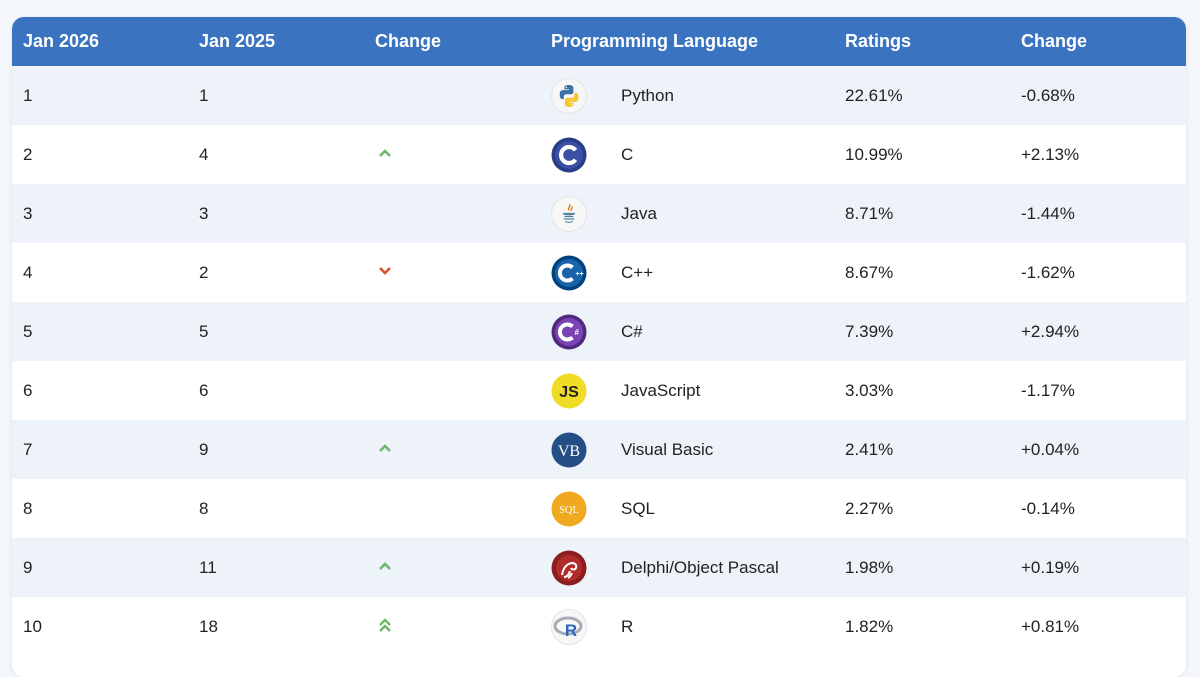 This screenshot has height=677, width=1200. What do you see at coordinates (204, 213) in the screenshot?
I see `rank-prev-cell: 3` at bounding box center [204, 213].